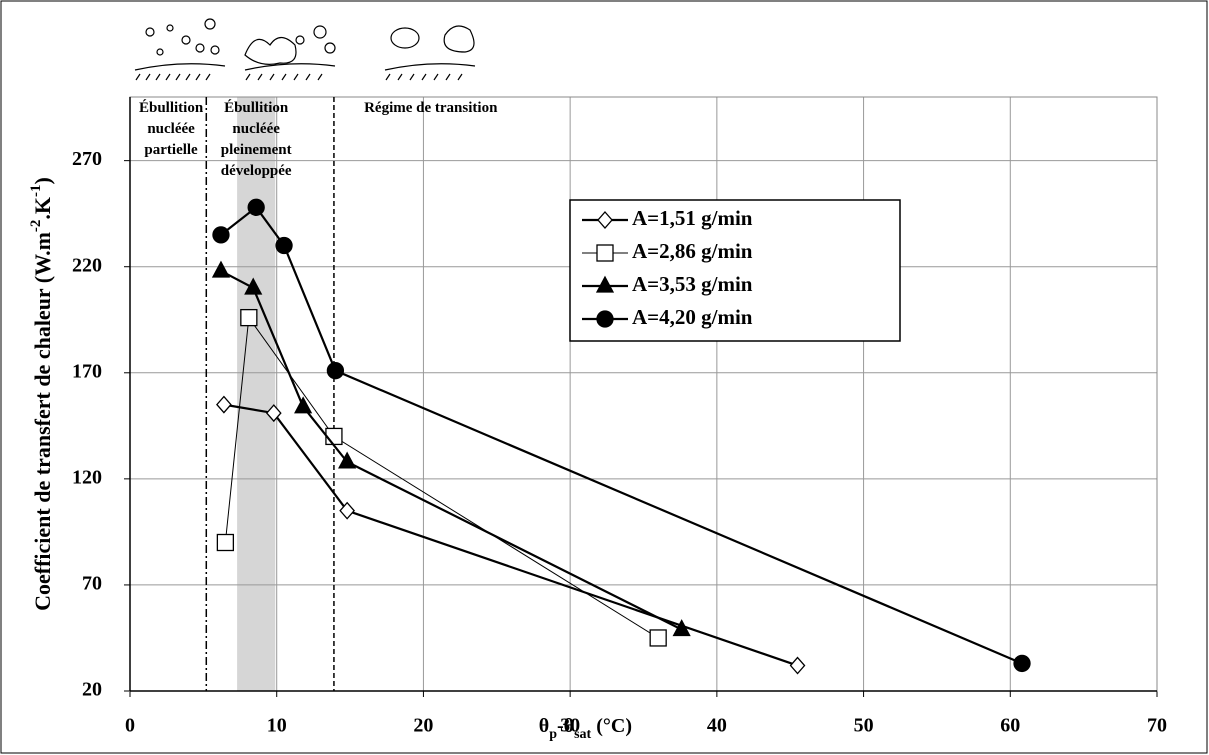  I want to click on region-label-line: développée, so click(256, 171).